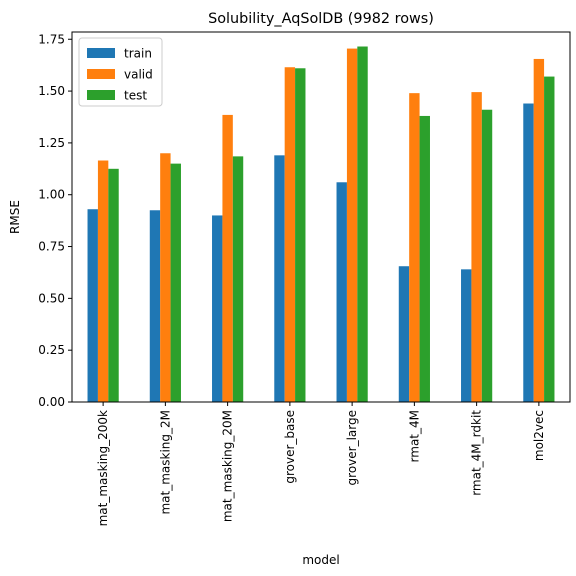 This screenshot has height=576, width=576. Describe the element at coordinates (320, 560) in the screenshot. I see `x-axis-title: model` at that location.